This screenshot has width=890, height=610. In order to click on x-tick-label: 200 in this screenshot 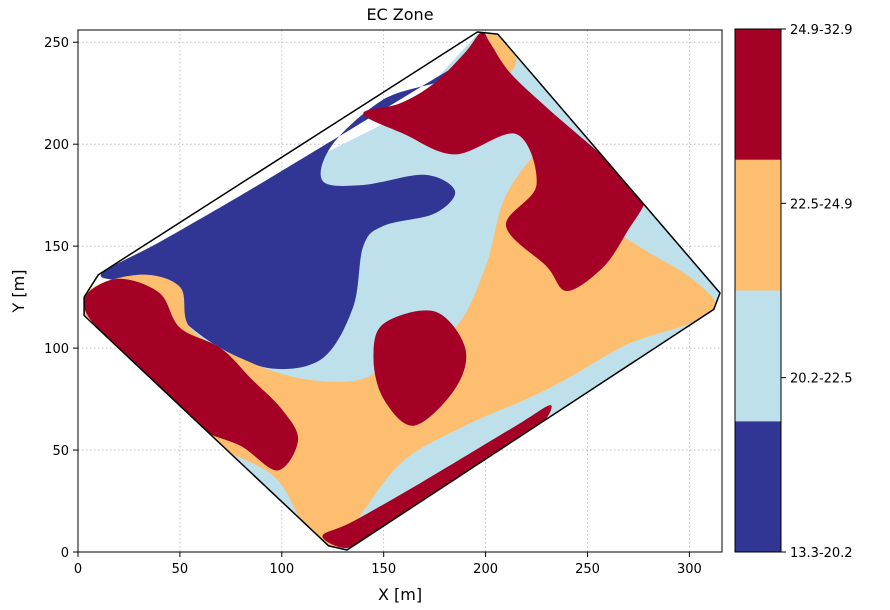, I will do `click(485, 569)`.